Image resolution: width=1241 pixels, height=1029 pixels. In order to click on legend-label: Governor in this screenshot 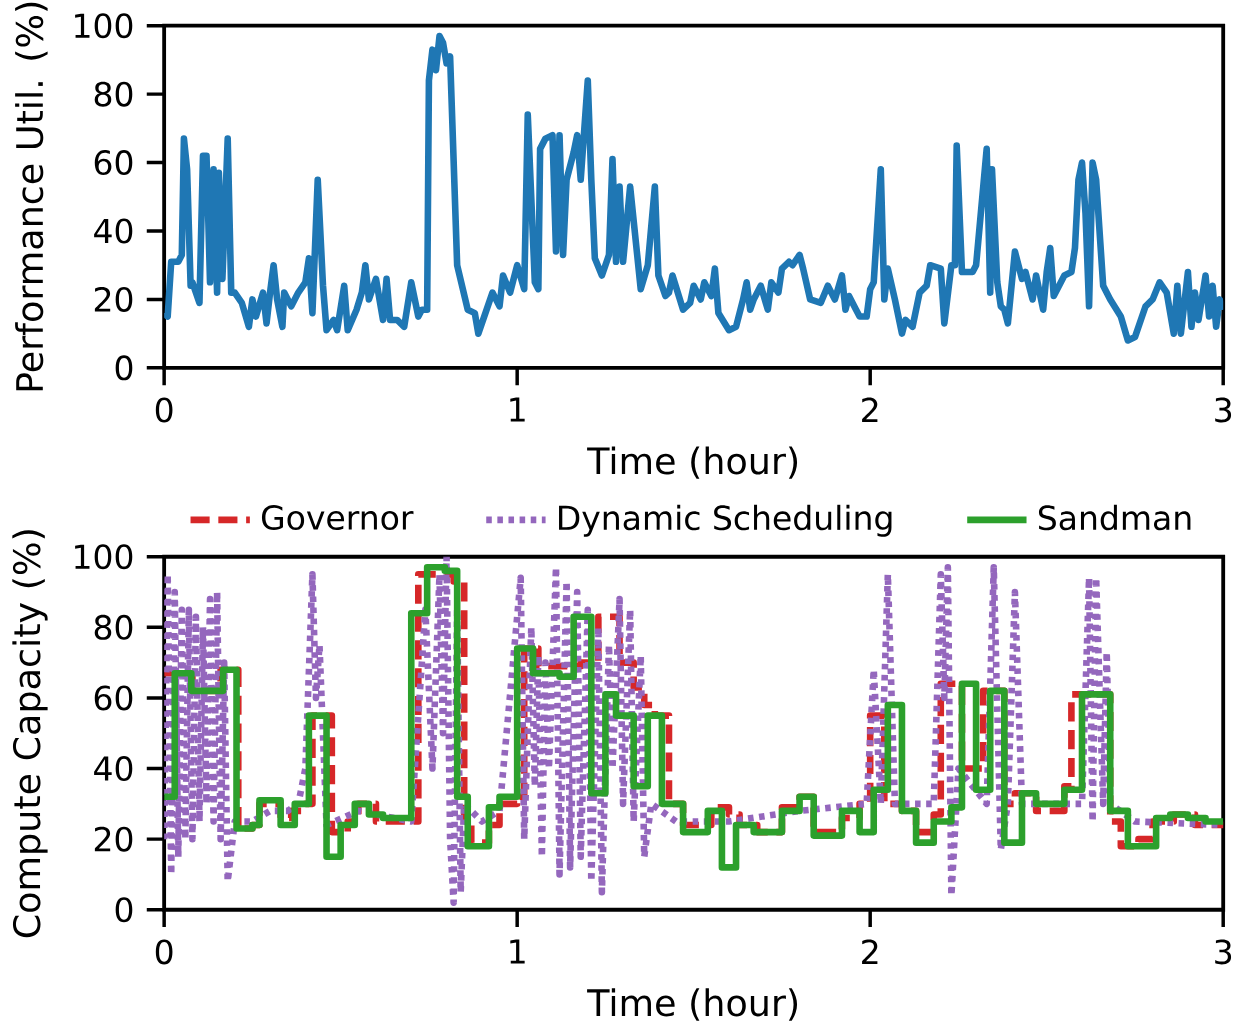, I will do `click(337, 517)`.